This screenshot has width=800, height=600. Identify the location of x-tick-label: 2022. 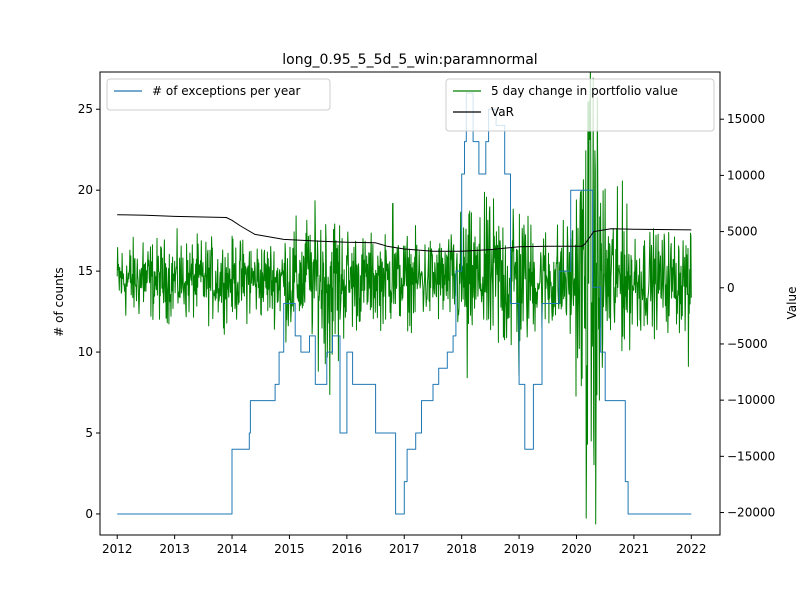
(691, 549).